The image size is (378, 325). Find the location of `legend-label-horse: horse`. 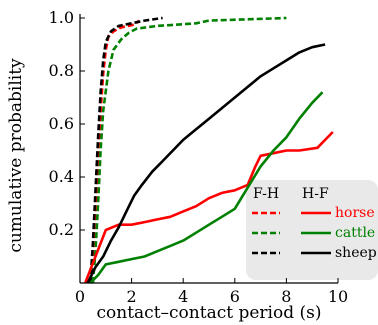

legend-label-horse: horse is located at coordinates (355, 213).